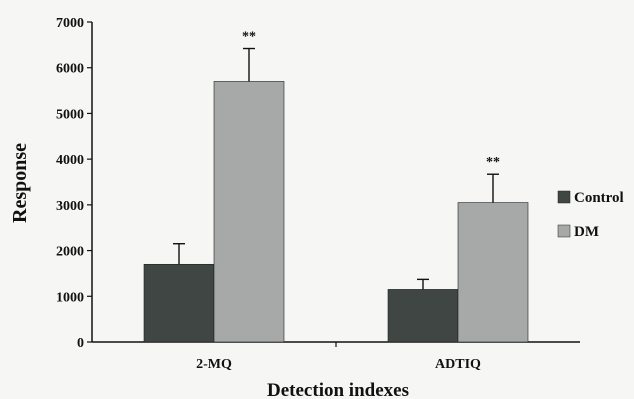 This screenshot has width=634, height=399. I want to click on y-tick-label: 7000, so click(70, 23).